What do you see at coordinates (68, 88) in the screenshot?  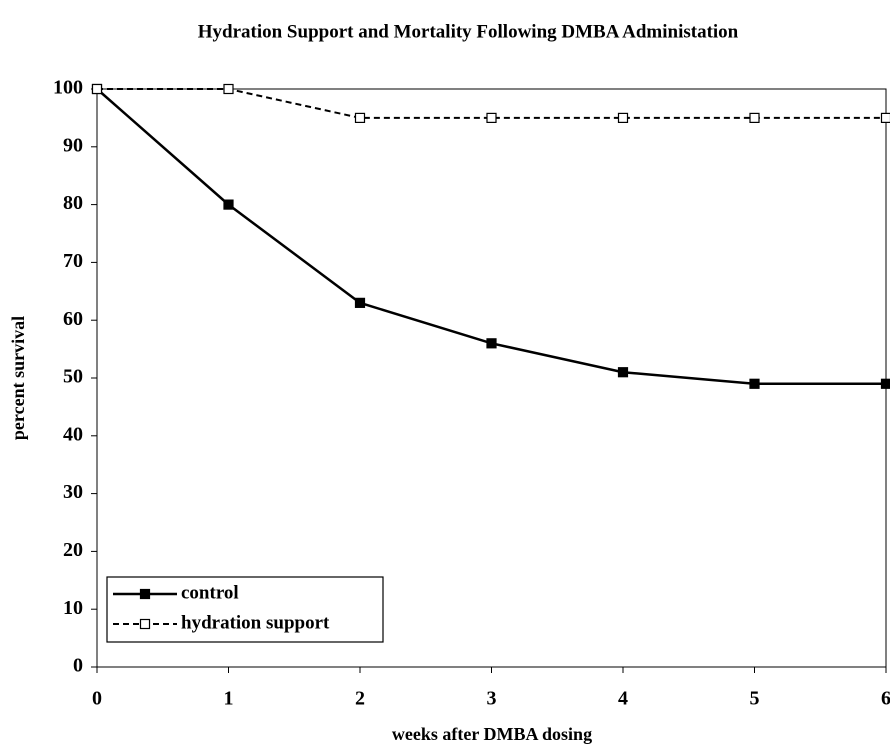 I see `y-tick-label: 100` at bounding box center [68, 88].